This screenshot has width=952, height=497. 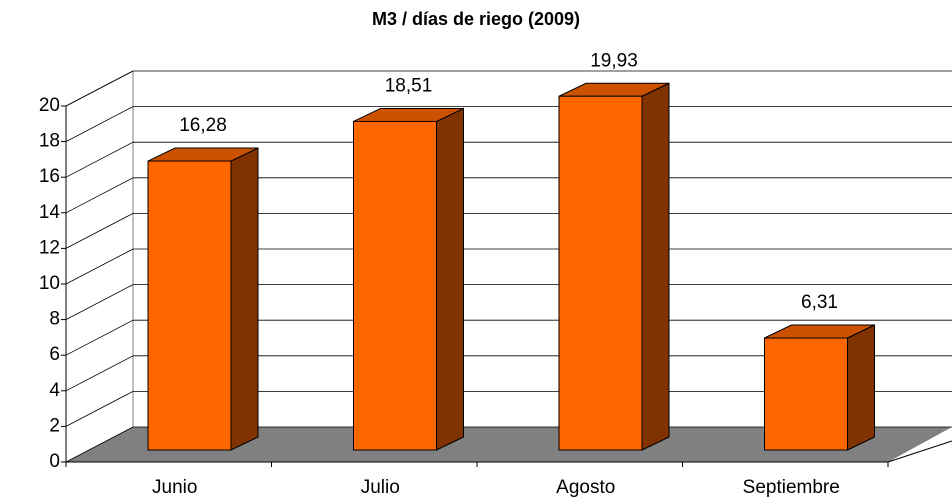 I want to click on y-tick-label: 4, so click(x=54, y=390).